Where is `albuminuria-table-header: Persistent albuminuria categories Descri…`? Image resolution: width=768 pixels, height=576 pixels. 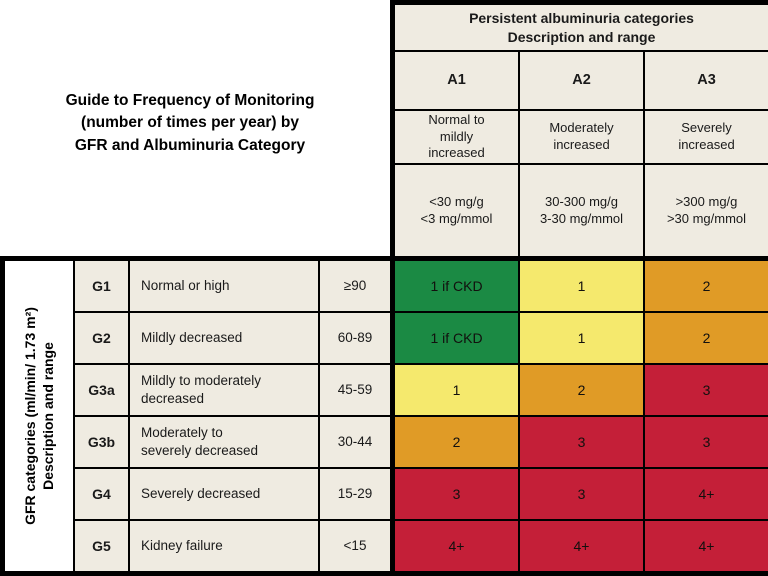
albuminuria-table-header: Persistent albuminuria categories Descri… is located at coordinates (581, 27).